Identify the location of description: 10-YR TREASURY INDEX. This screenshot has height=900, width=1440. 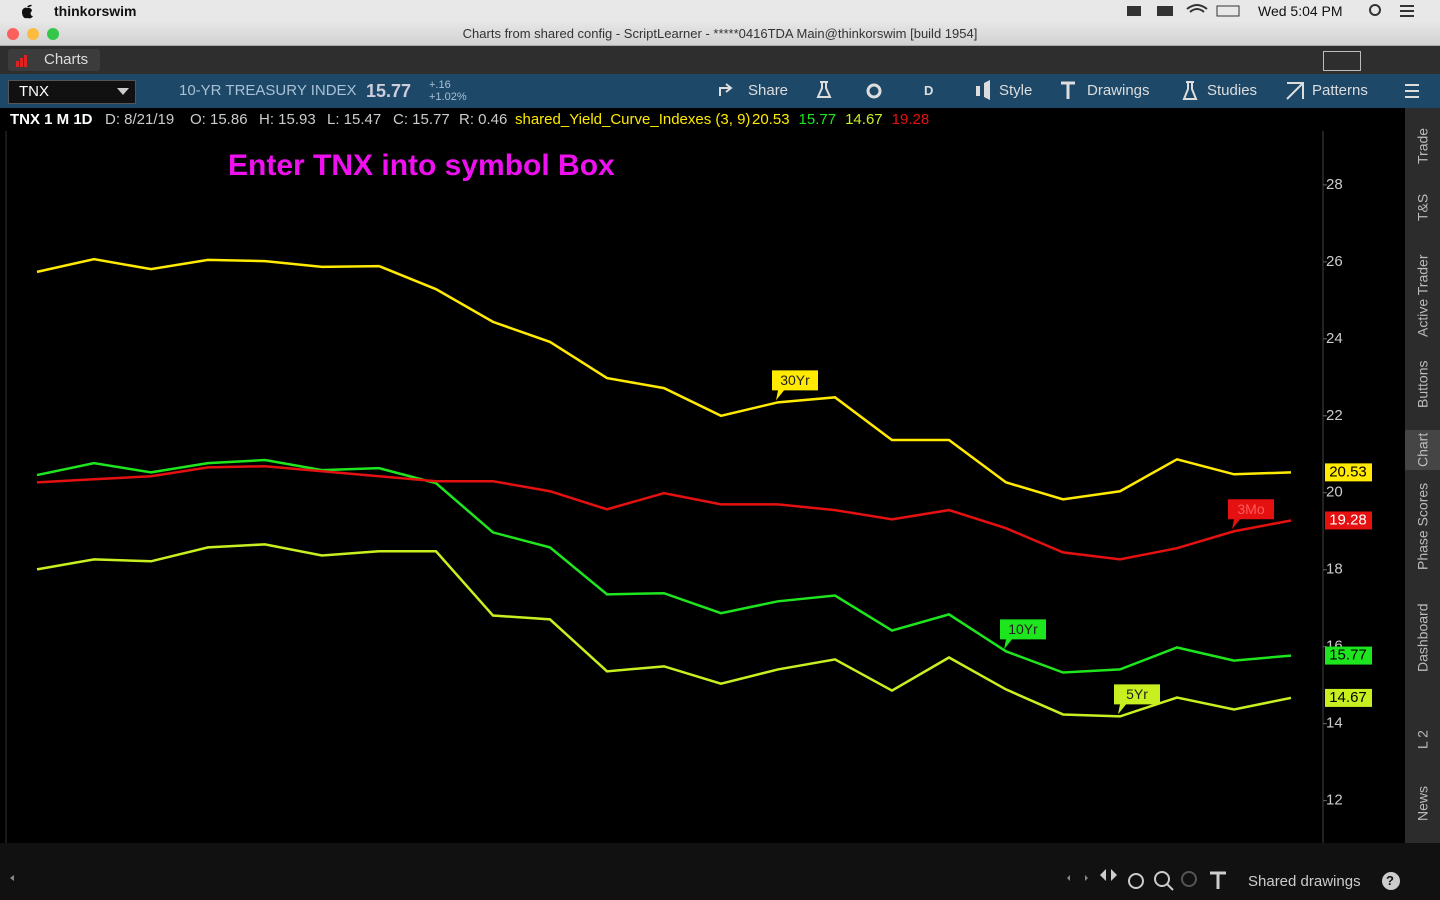
(268, 90).